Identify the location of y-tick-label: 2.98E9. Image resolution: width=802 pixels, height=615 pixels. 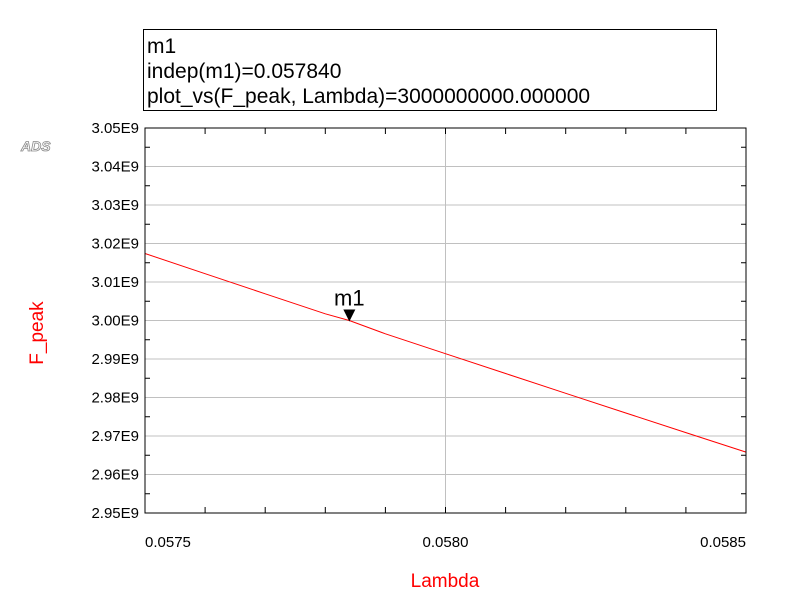
(115, 398).